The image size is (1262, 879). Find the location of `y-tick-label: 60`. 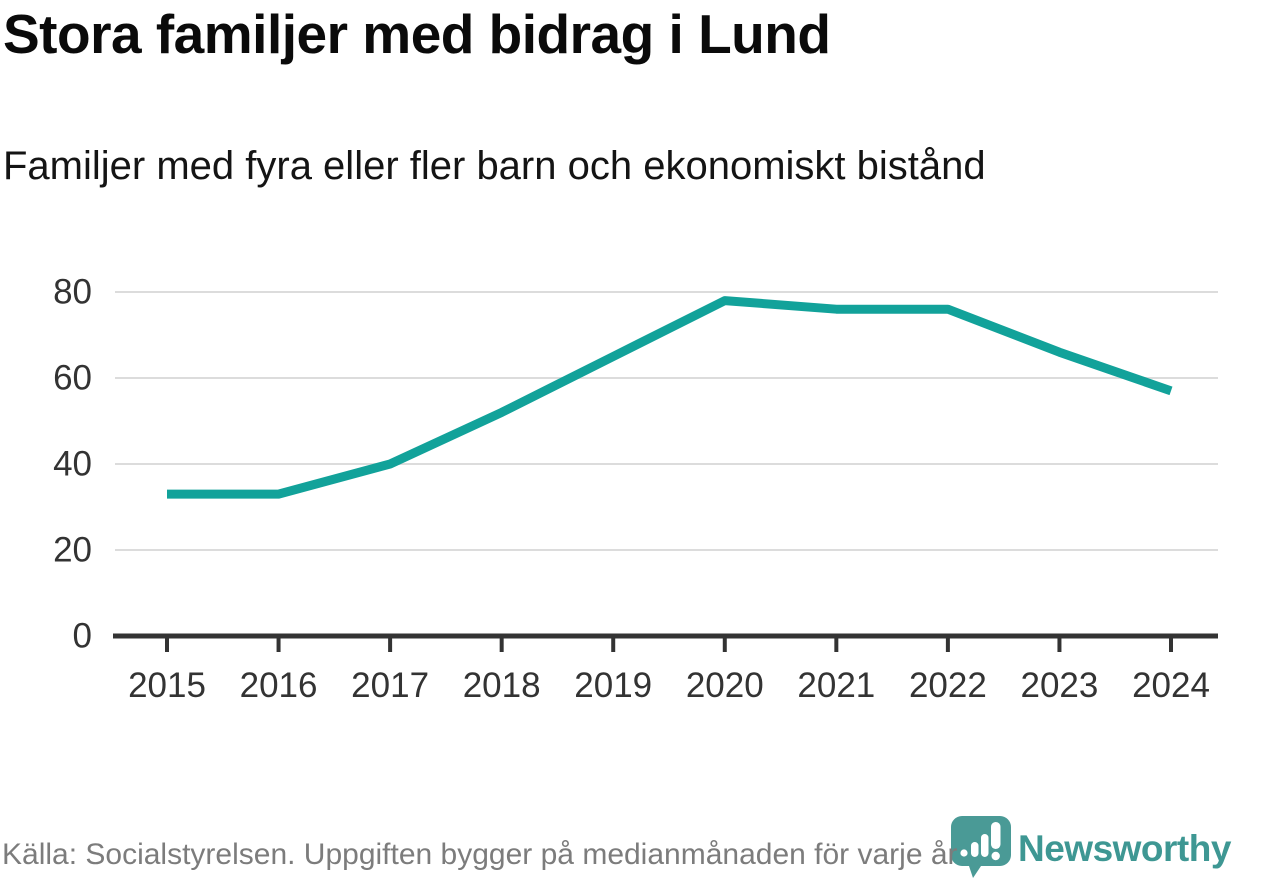

y-tick-label: 60 is located at coordinates (72, 378).